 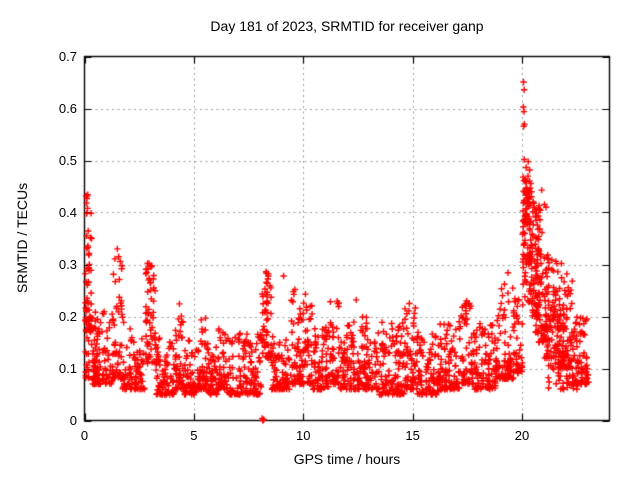 What do you see at coordinates (67, 368) in the screenshot?
I see `y-tick-label: 0.1` at bounding box center [67, 368].